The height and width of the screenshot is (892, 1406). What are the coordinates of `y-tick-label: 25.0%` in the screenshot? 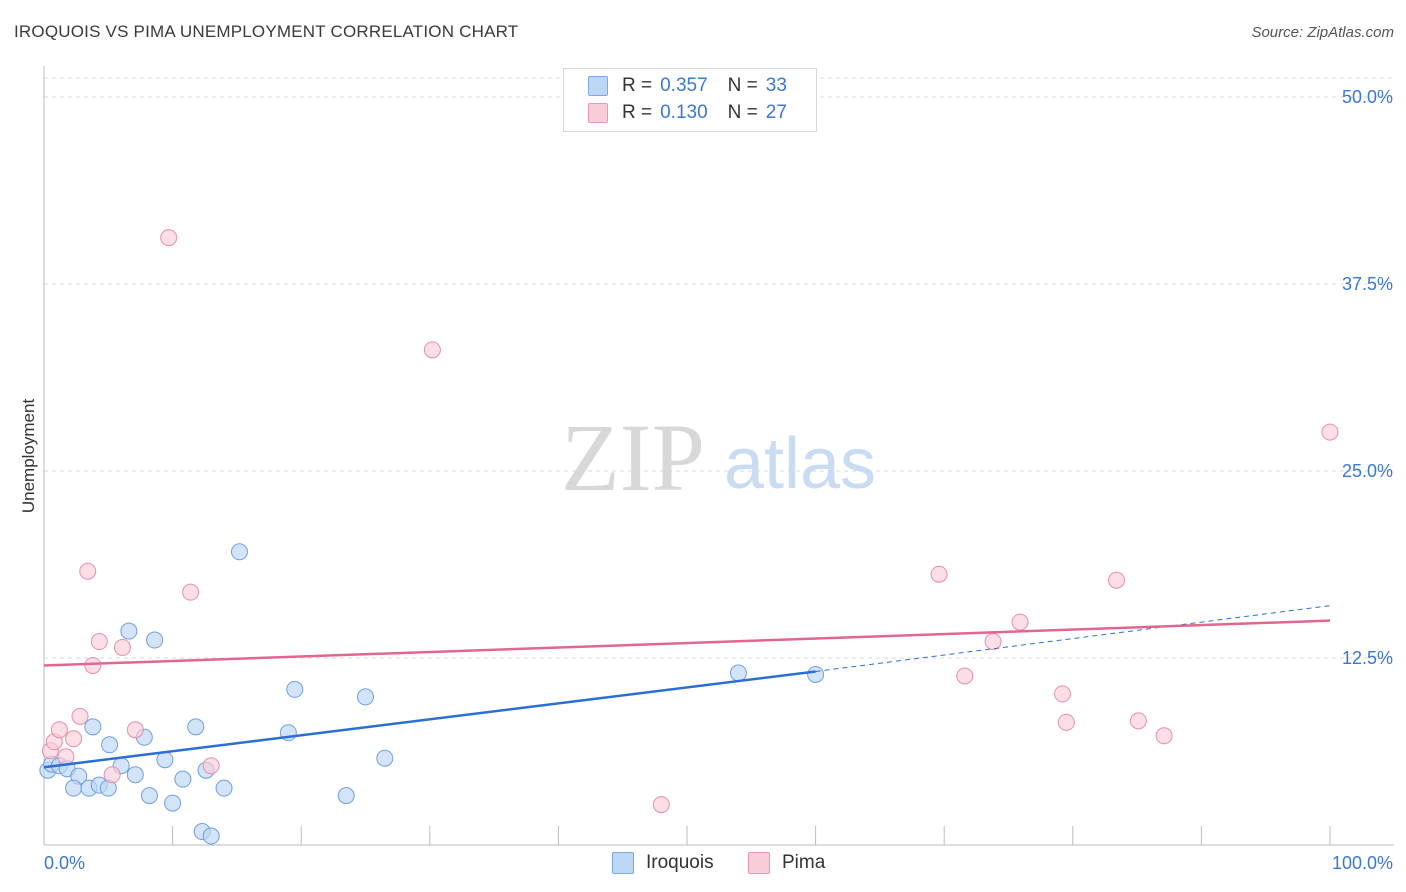 It's located at (1367, 471).